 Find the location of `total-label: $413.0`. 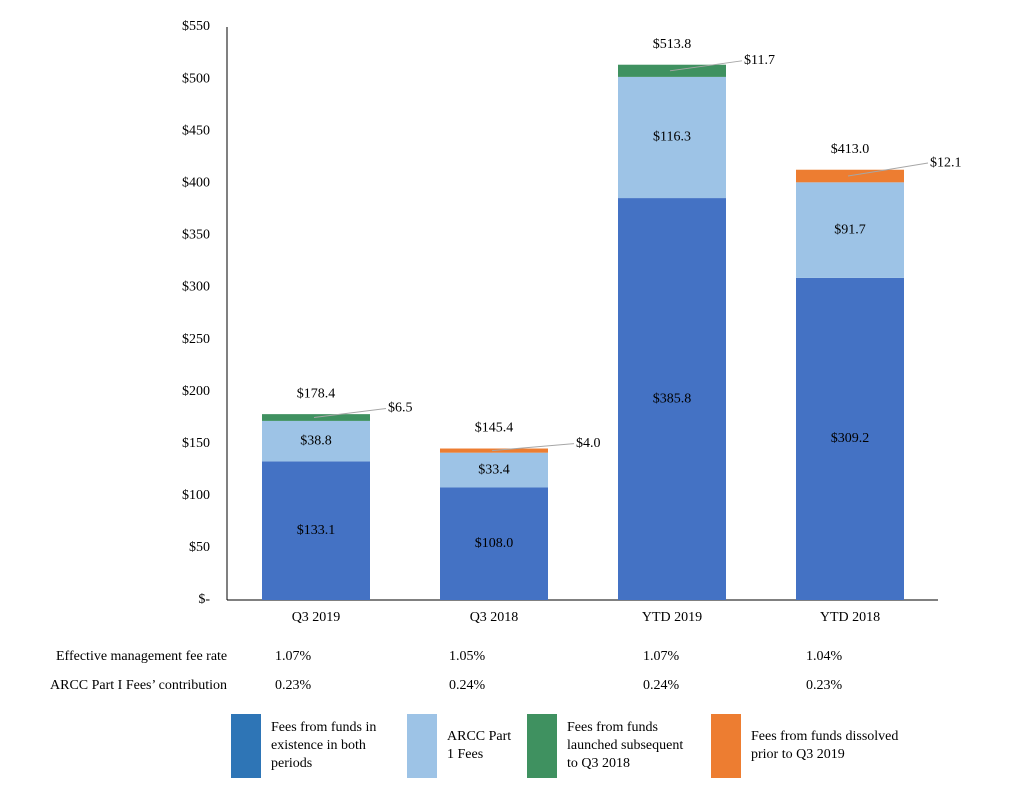

total-label: $413.0 is located at coordinates (850, 149).